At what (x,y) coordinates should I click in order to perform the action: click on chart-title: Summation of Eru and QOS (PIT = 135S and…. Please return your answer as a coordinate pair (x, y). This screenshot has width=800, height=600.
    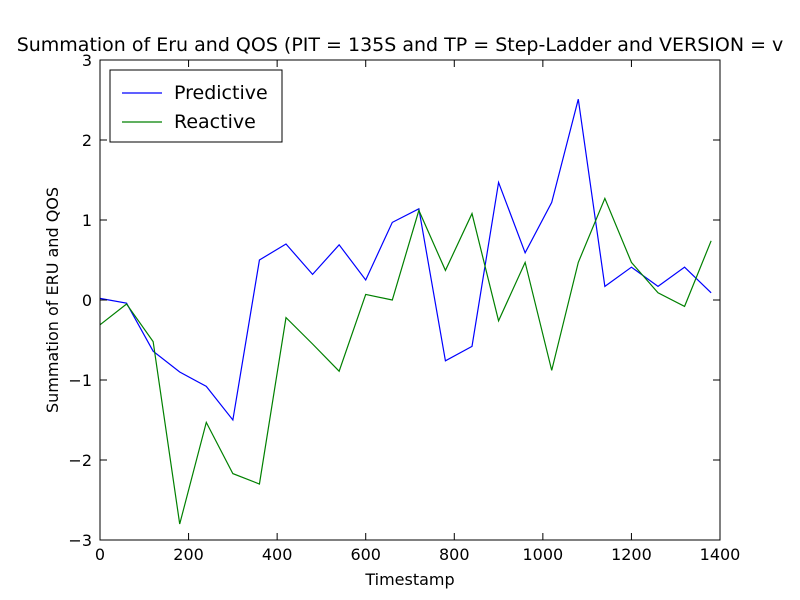
    Looking at the image, I should click on (400, 45).